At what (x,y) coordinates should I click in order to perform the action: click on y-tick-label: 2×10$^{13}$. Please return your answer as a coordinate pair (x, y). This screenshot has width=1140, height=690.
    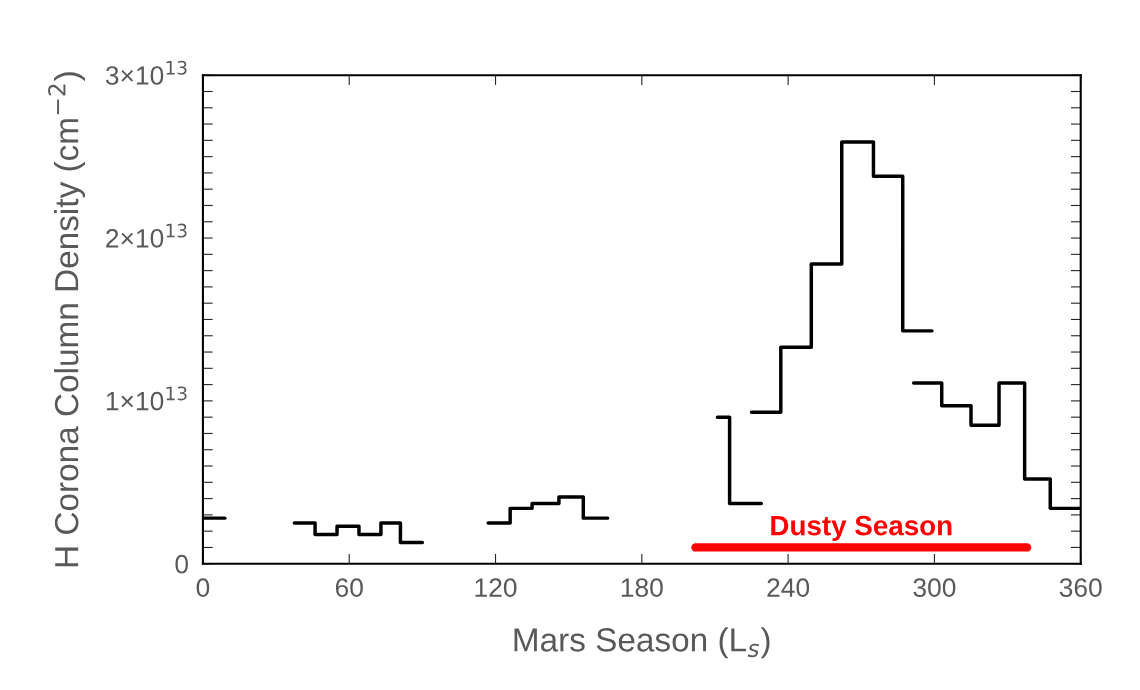
    Looking at the image, I should click on (146, 235).